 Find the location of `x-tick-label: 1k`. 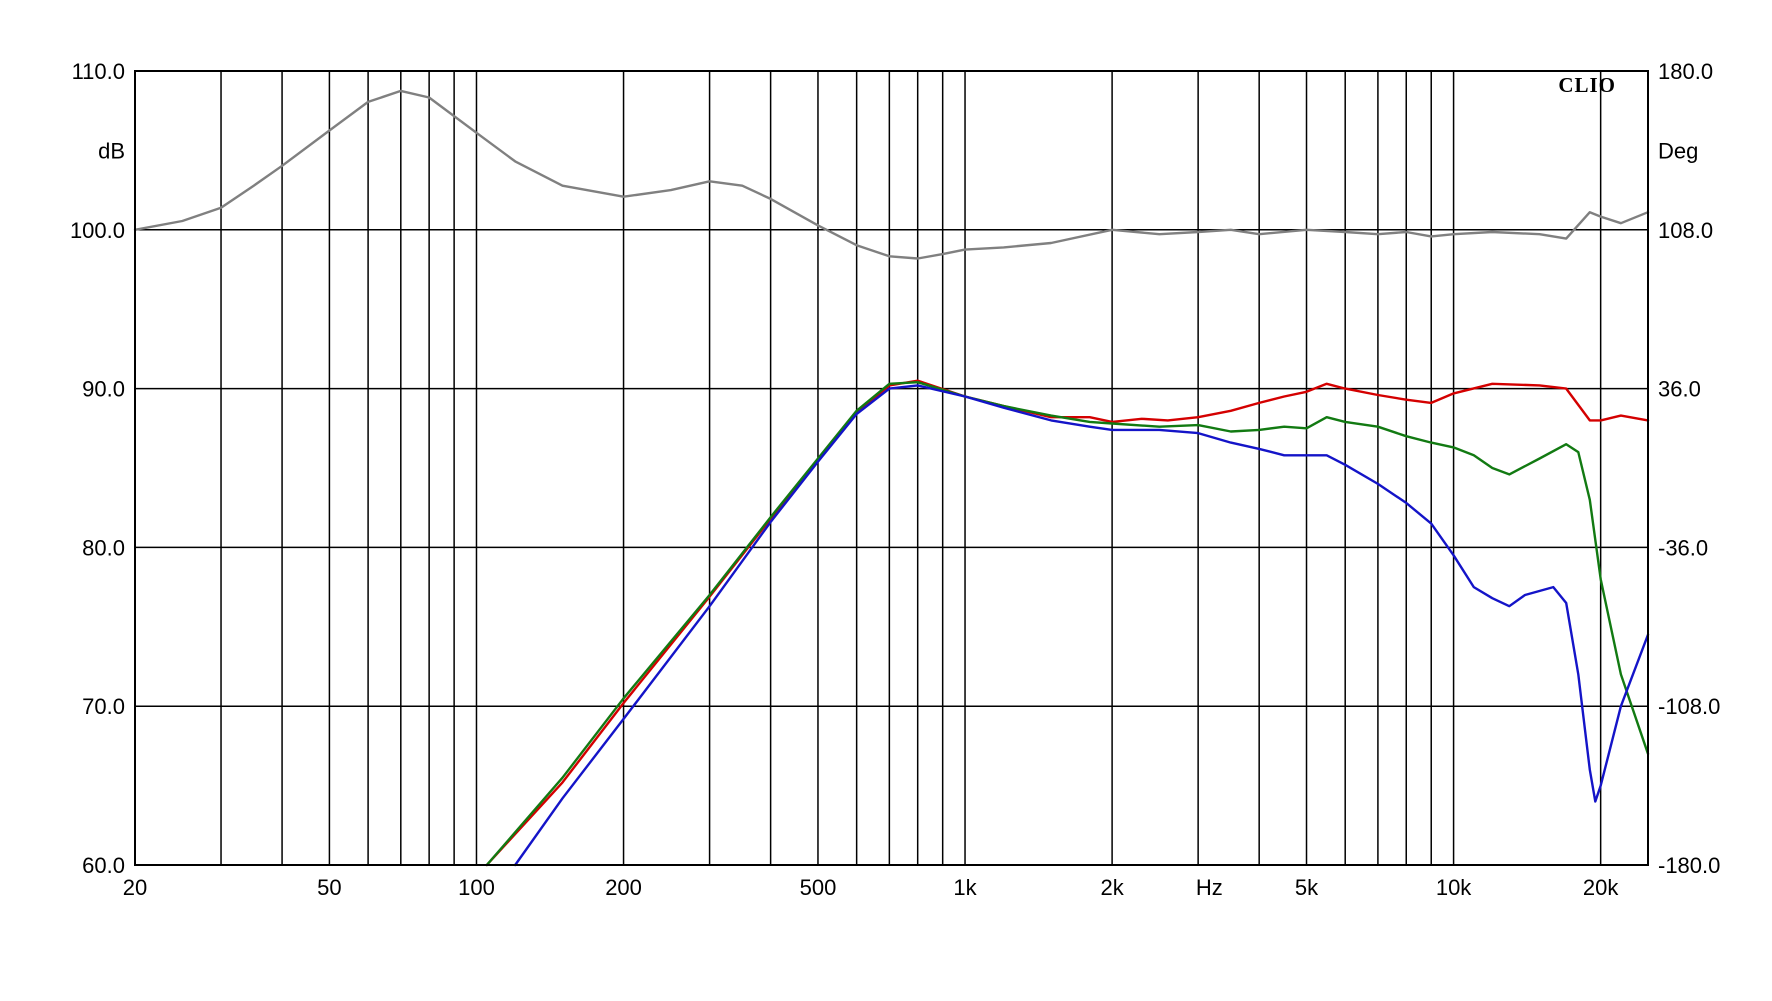

x-tick-label: 1k is located at coordinates (965, 887).